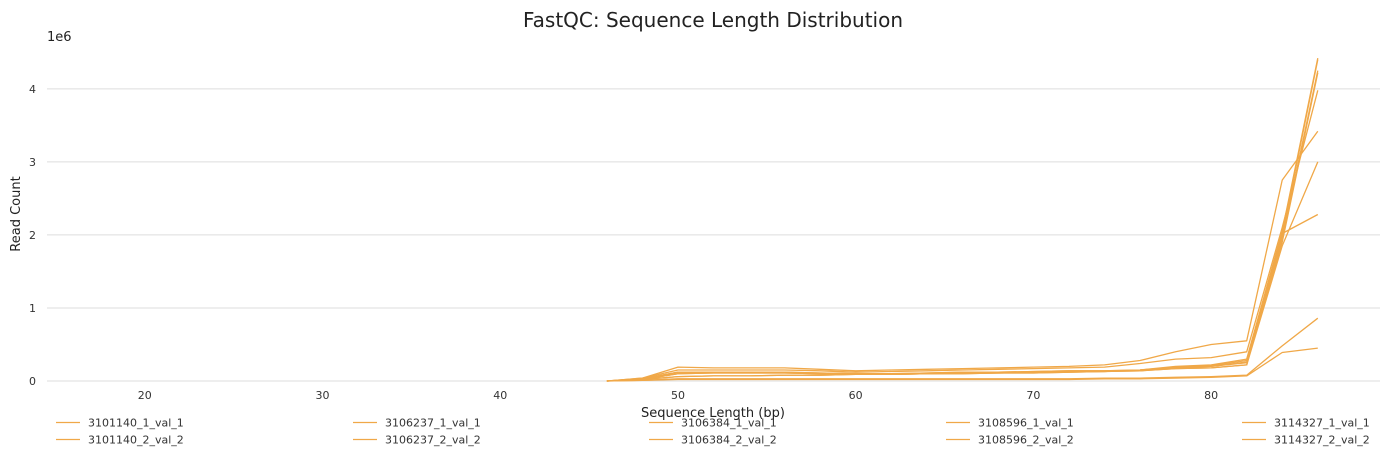 The height and width of the screenshot is (460, 1389). Describe the element at coordinates (1026, 440) in the screenshot. I see `legend-label: 3108596_2_val_2` at that location.